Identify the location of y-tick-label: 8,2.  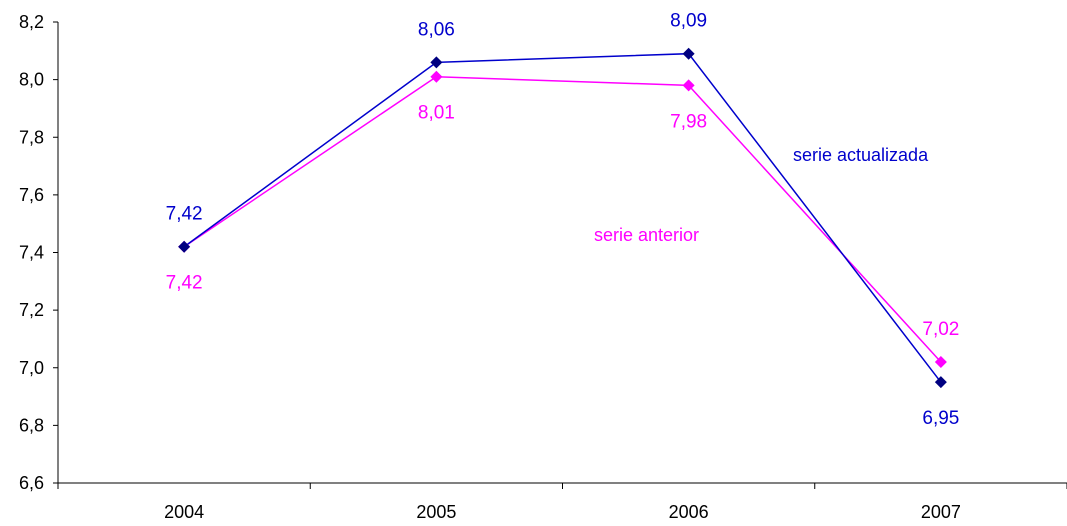
(31, 22).